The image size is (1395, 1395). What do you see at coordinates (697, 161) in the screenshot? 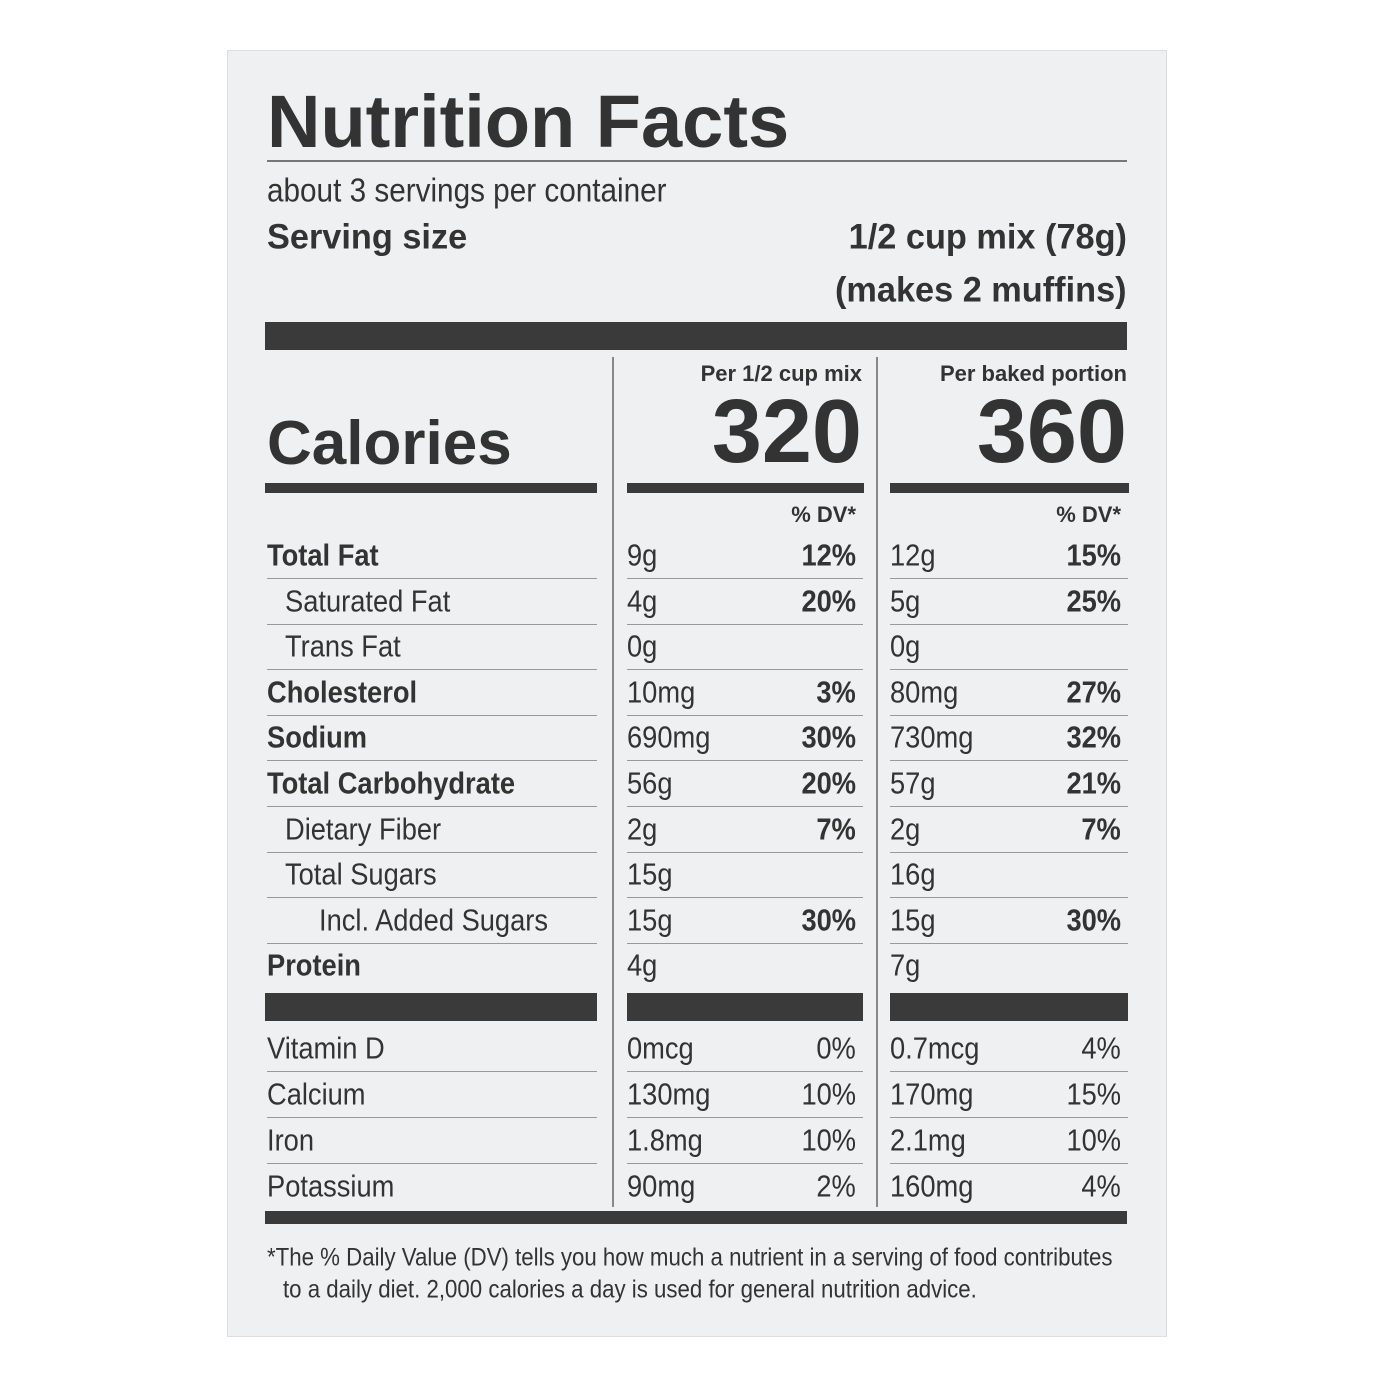
I see `title-rule` at bounding box center [697, 161].